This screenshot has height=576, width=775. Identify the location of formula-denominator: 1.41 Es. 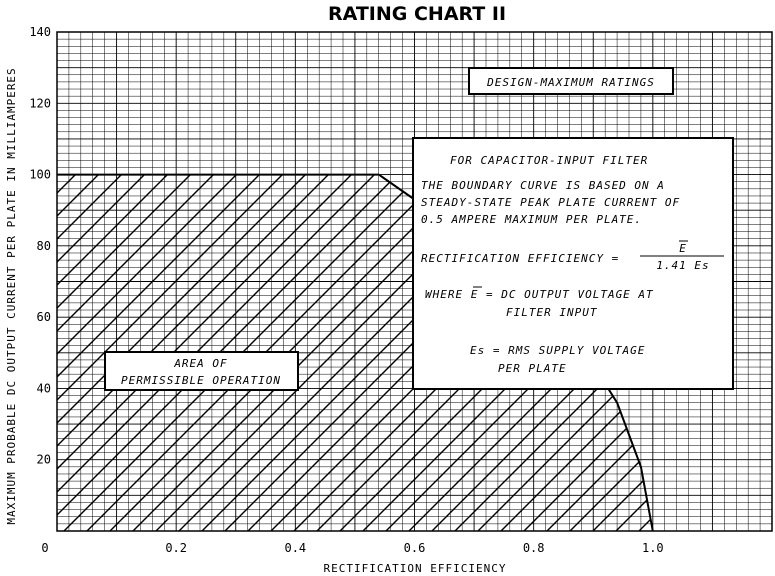
(682, 265).